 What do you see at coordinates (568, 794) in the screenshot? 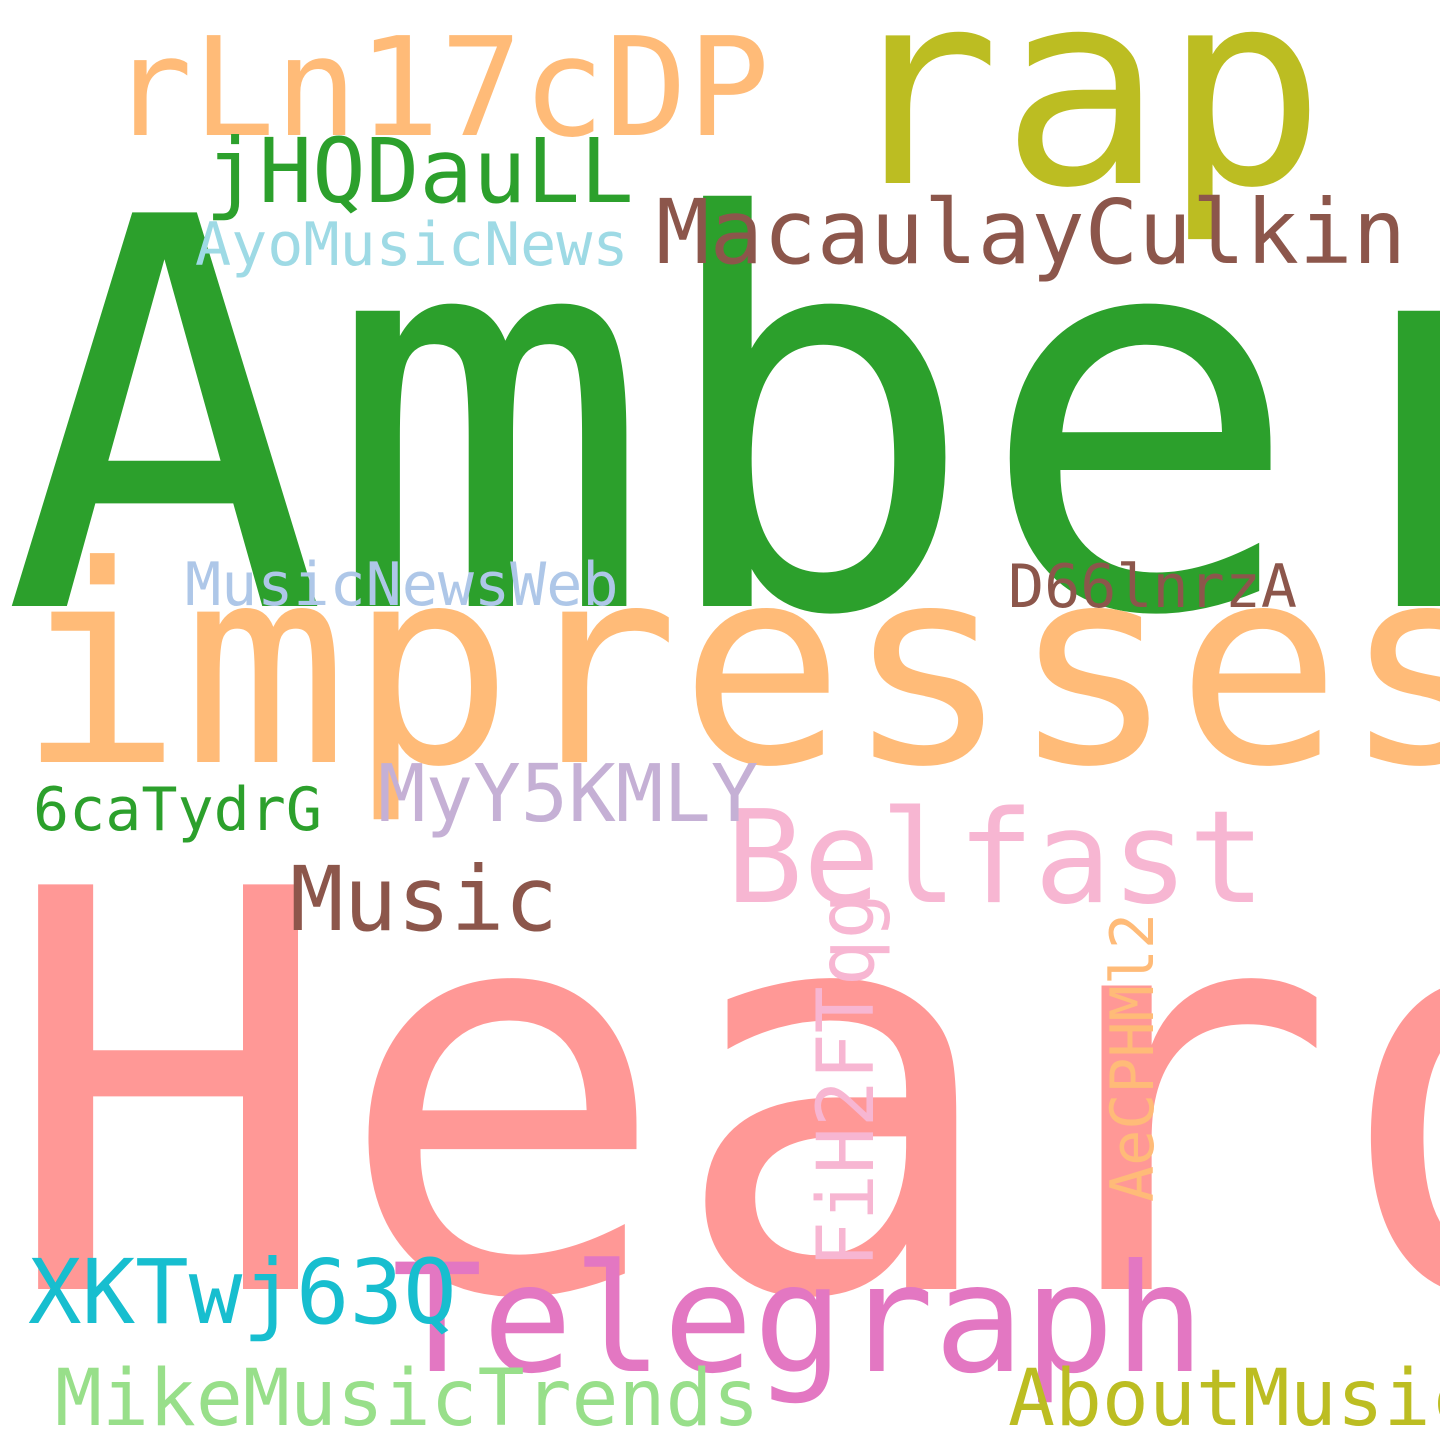
I see `word-myy5kmly: MyY5KMLY` at bounding box center [568, 794].